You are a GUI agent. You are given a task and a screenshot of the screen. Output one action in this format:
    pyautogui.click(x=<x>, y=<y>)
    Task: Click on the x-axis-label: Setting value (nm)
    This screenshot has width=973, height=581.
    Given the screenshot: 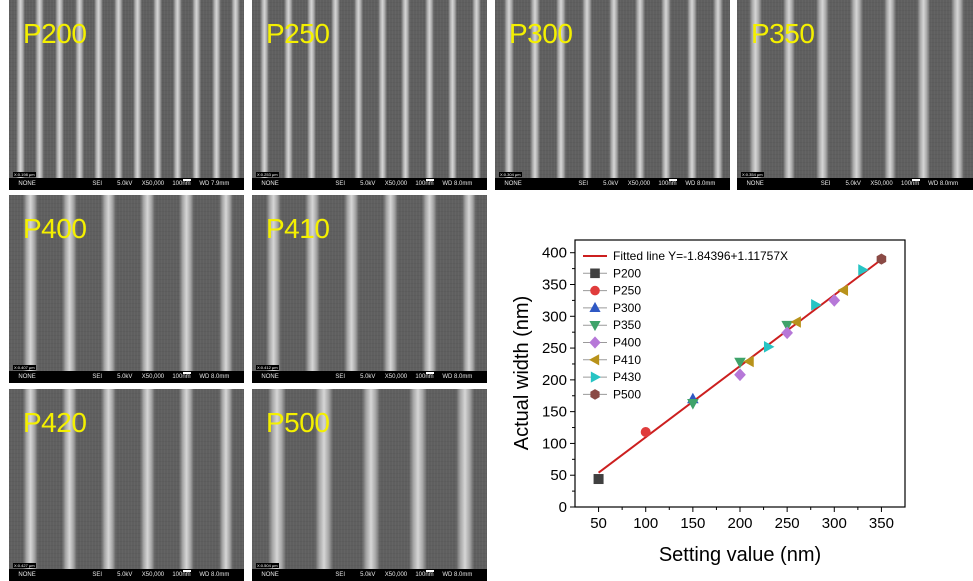 What is the action you would take?
    pyautogui.click(x=740, y=555)
    